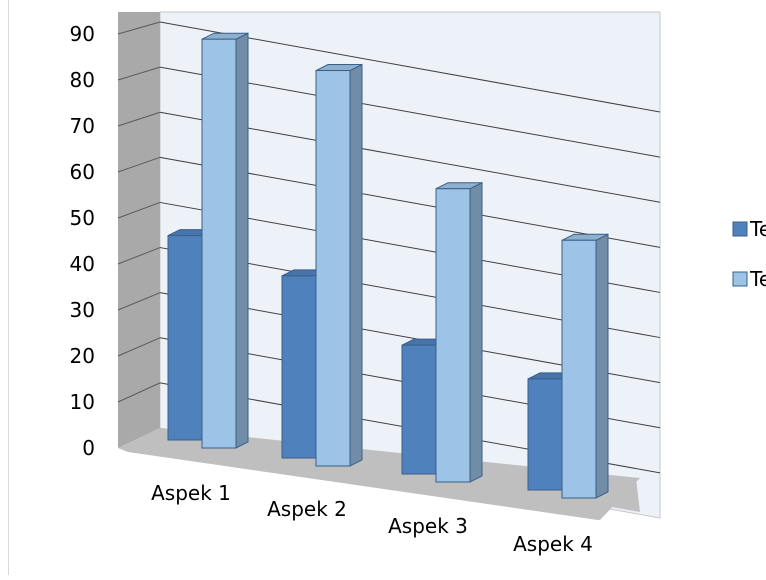 The height and width of the screenshot is (580, 766). What do you see at coordinates (82, 34) in the screenshot?
I see `y-tick-label: 90` at bounding box center [82, 34].